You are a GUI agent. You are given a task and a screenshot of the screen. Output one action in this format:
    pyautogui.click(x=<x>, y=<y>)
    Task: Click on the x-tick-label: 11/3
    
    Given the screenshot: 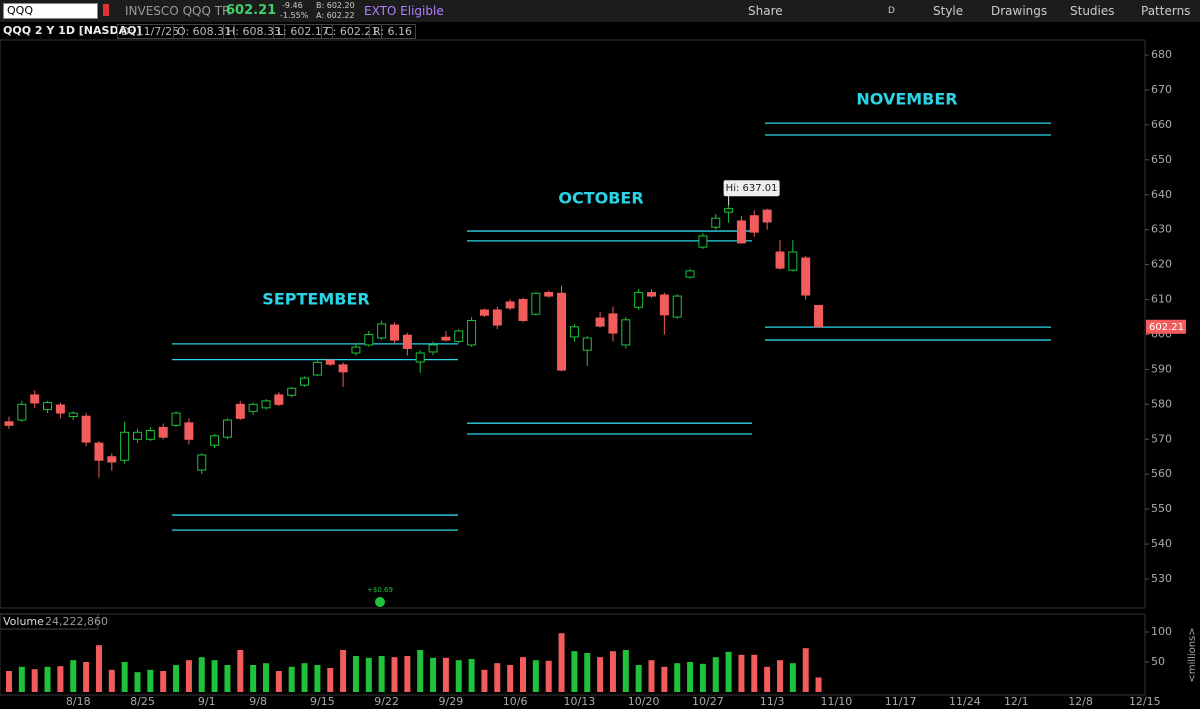 What is the action you would take?
    pyautogui.click(x=772, y=701)
    